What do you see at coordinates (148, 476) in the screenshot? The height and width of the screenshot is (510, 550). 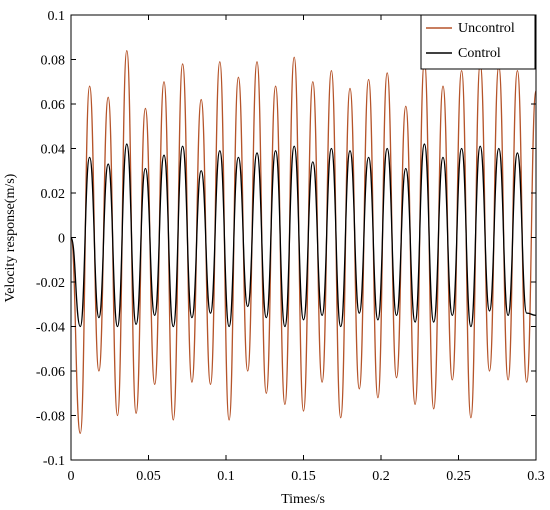 I see `x-tick-label: 0.05` at bounding box center [148, 476].